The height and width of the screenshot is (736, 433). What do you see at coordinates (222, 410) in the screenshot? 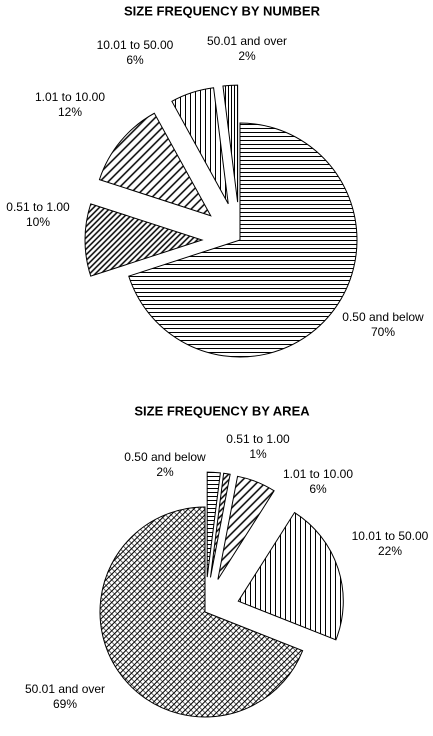
I see `chart-title: SIZE FREQUENCY BY AREA` at bounding box center [222, 410].